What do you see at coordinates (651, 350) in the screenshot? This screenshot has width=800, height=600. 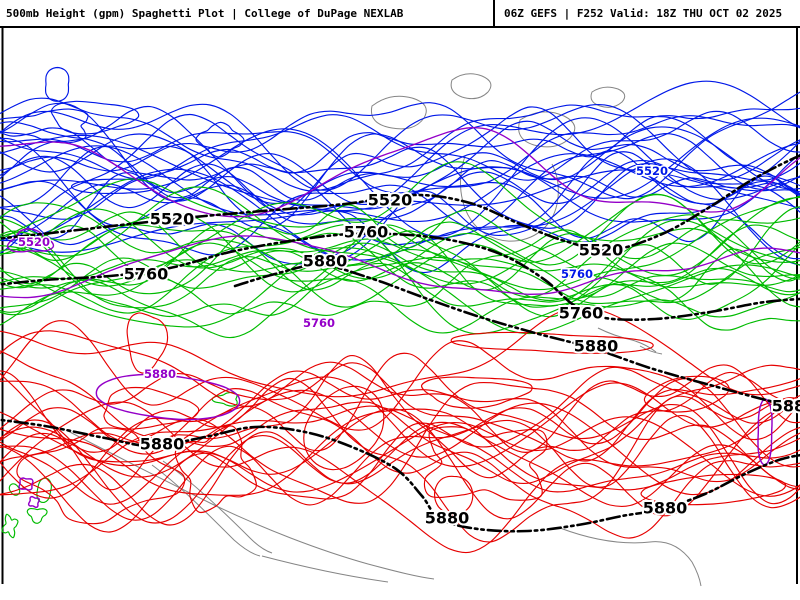 I see `coastline-great-lakes` at bounding box center [651, 350].